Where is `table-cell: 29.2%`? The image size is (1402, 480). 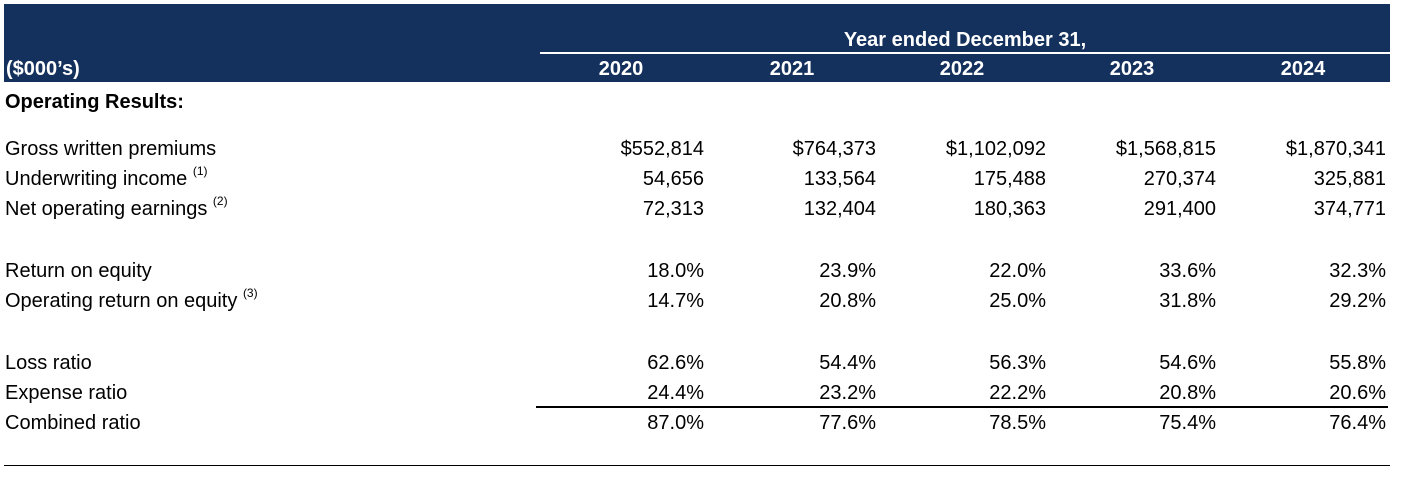 table-cell: 29.2% is located at coordinates (1357, 301).